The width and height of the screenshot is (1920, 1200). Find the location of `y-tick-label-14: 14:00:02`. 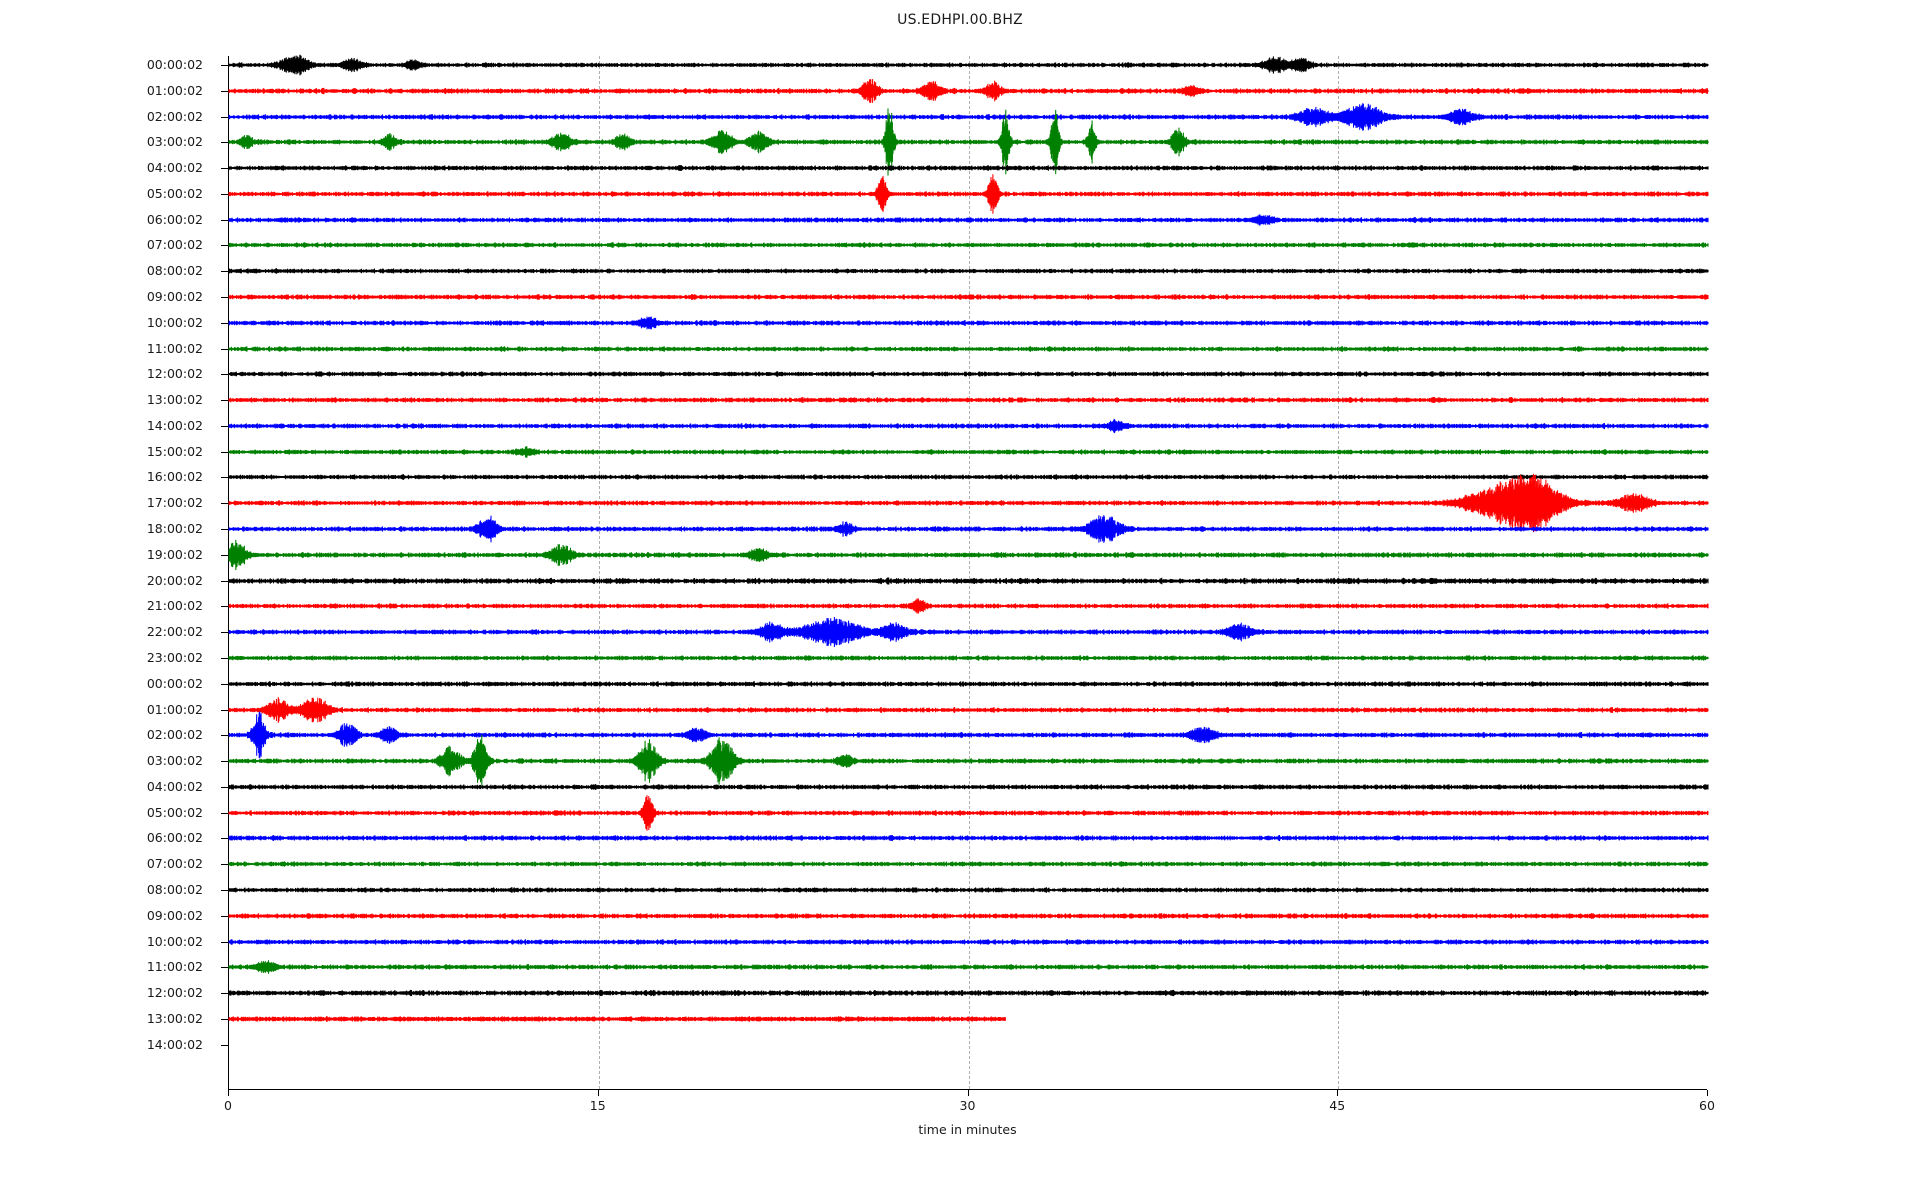

y-tick-label-14: 14:00:02 is located at coordinates (174, 425).